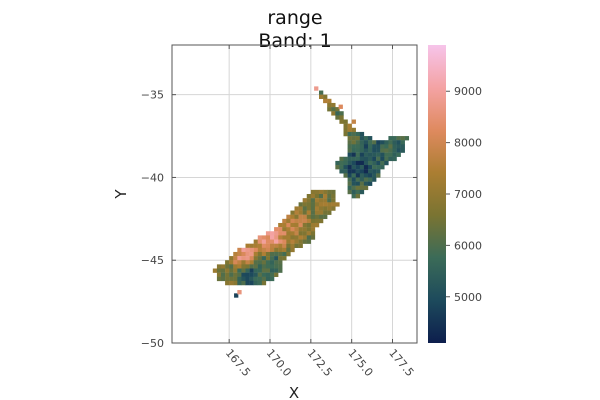  Describe the element at coordinates (468, 297) in the screenshot. I see `colorbar-tick-label-0: 5000` at that location.